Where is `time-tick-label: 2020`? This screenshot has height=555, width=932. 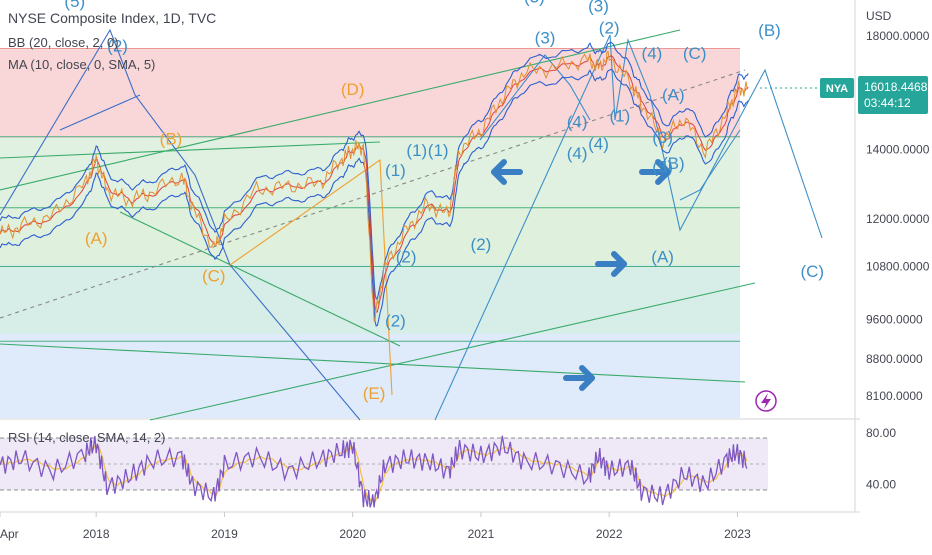 time-tick-label: 2020 is located at coordinates (352, 534).